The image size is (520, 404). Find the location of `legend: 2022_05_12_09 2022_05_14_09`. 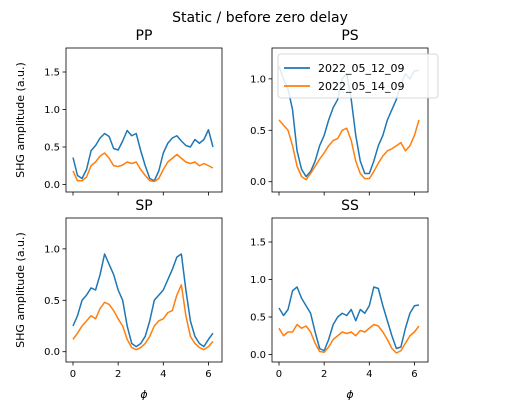

legend: 2022_05_12_09 2022_05_14_09 is located at coordinates (358, 76).